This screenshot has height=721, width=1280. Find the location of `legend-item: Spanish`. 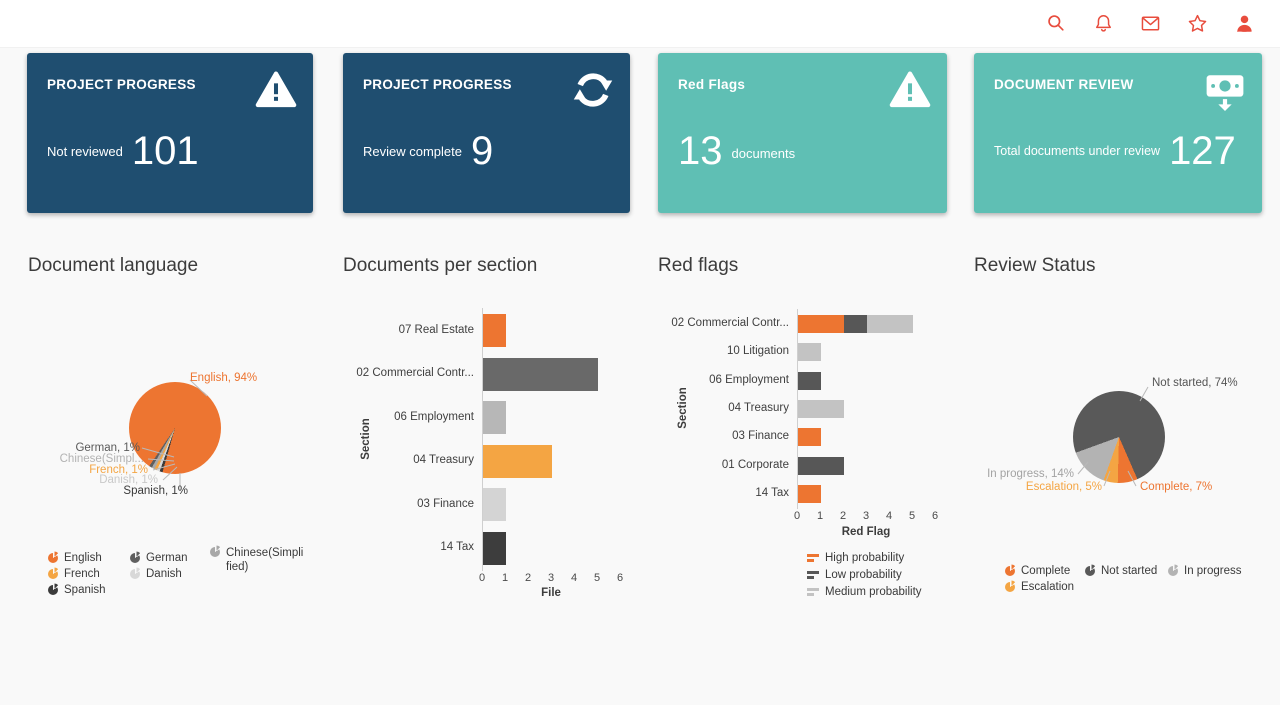

legend-item: Spanish is located at coordinates (77, 589).